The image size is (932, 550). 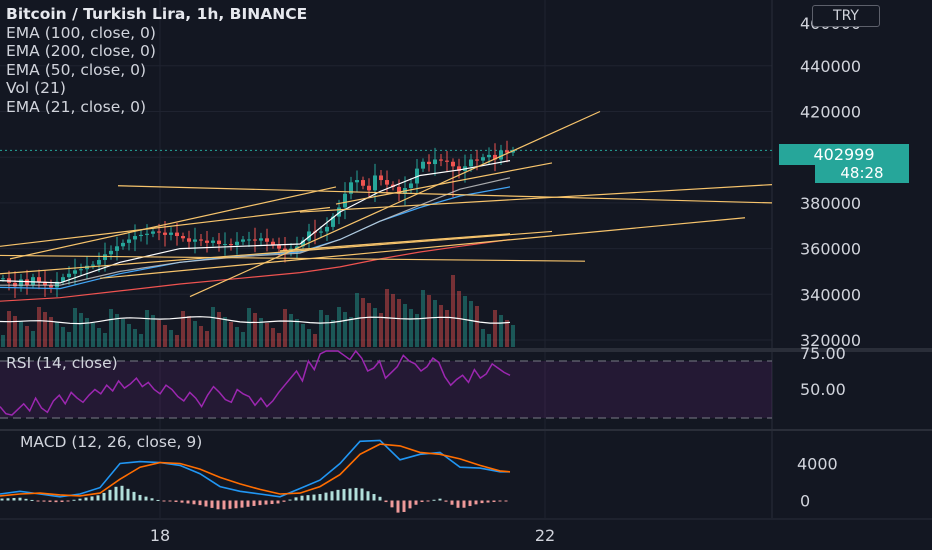 What do you see at coordinates (352, 535) in the screenshot?
I see `time-axis: 18 22` at bounding box center [352, 535].